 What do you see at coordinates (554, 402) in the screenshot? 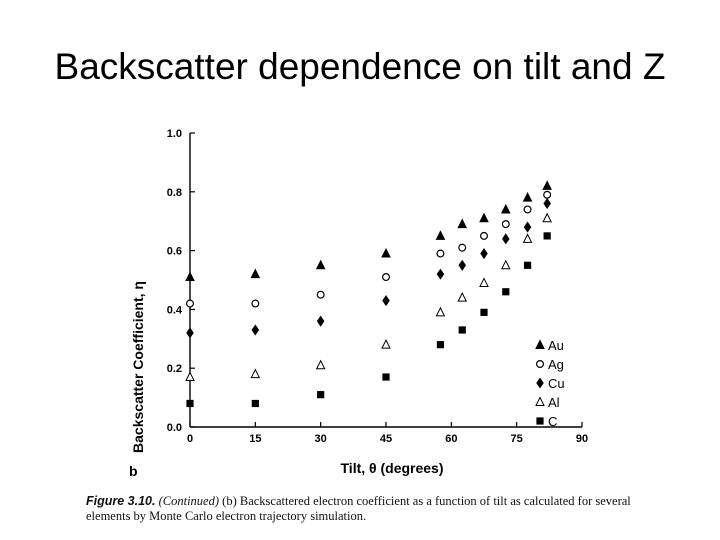
I see `legend-label-al: Al` at bounding box center [554, 402].